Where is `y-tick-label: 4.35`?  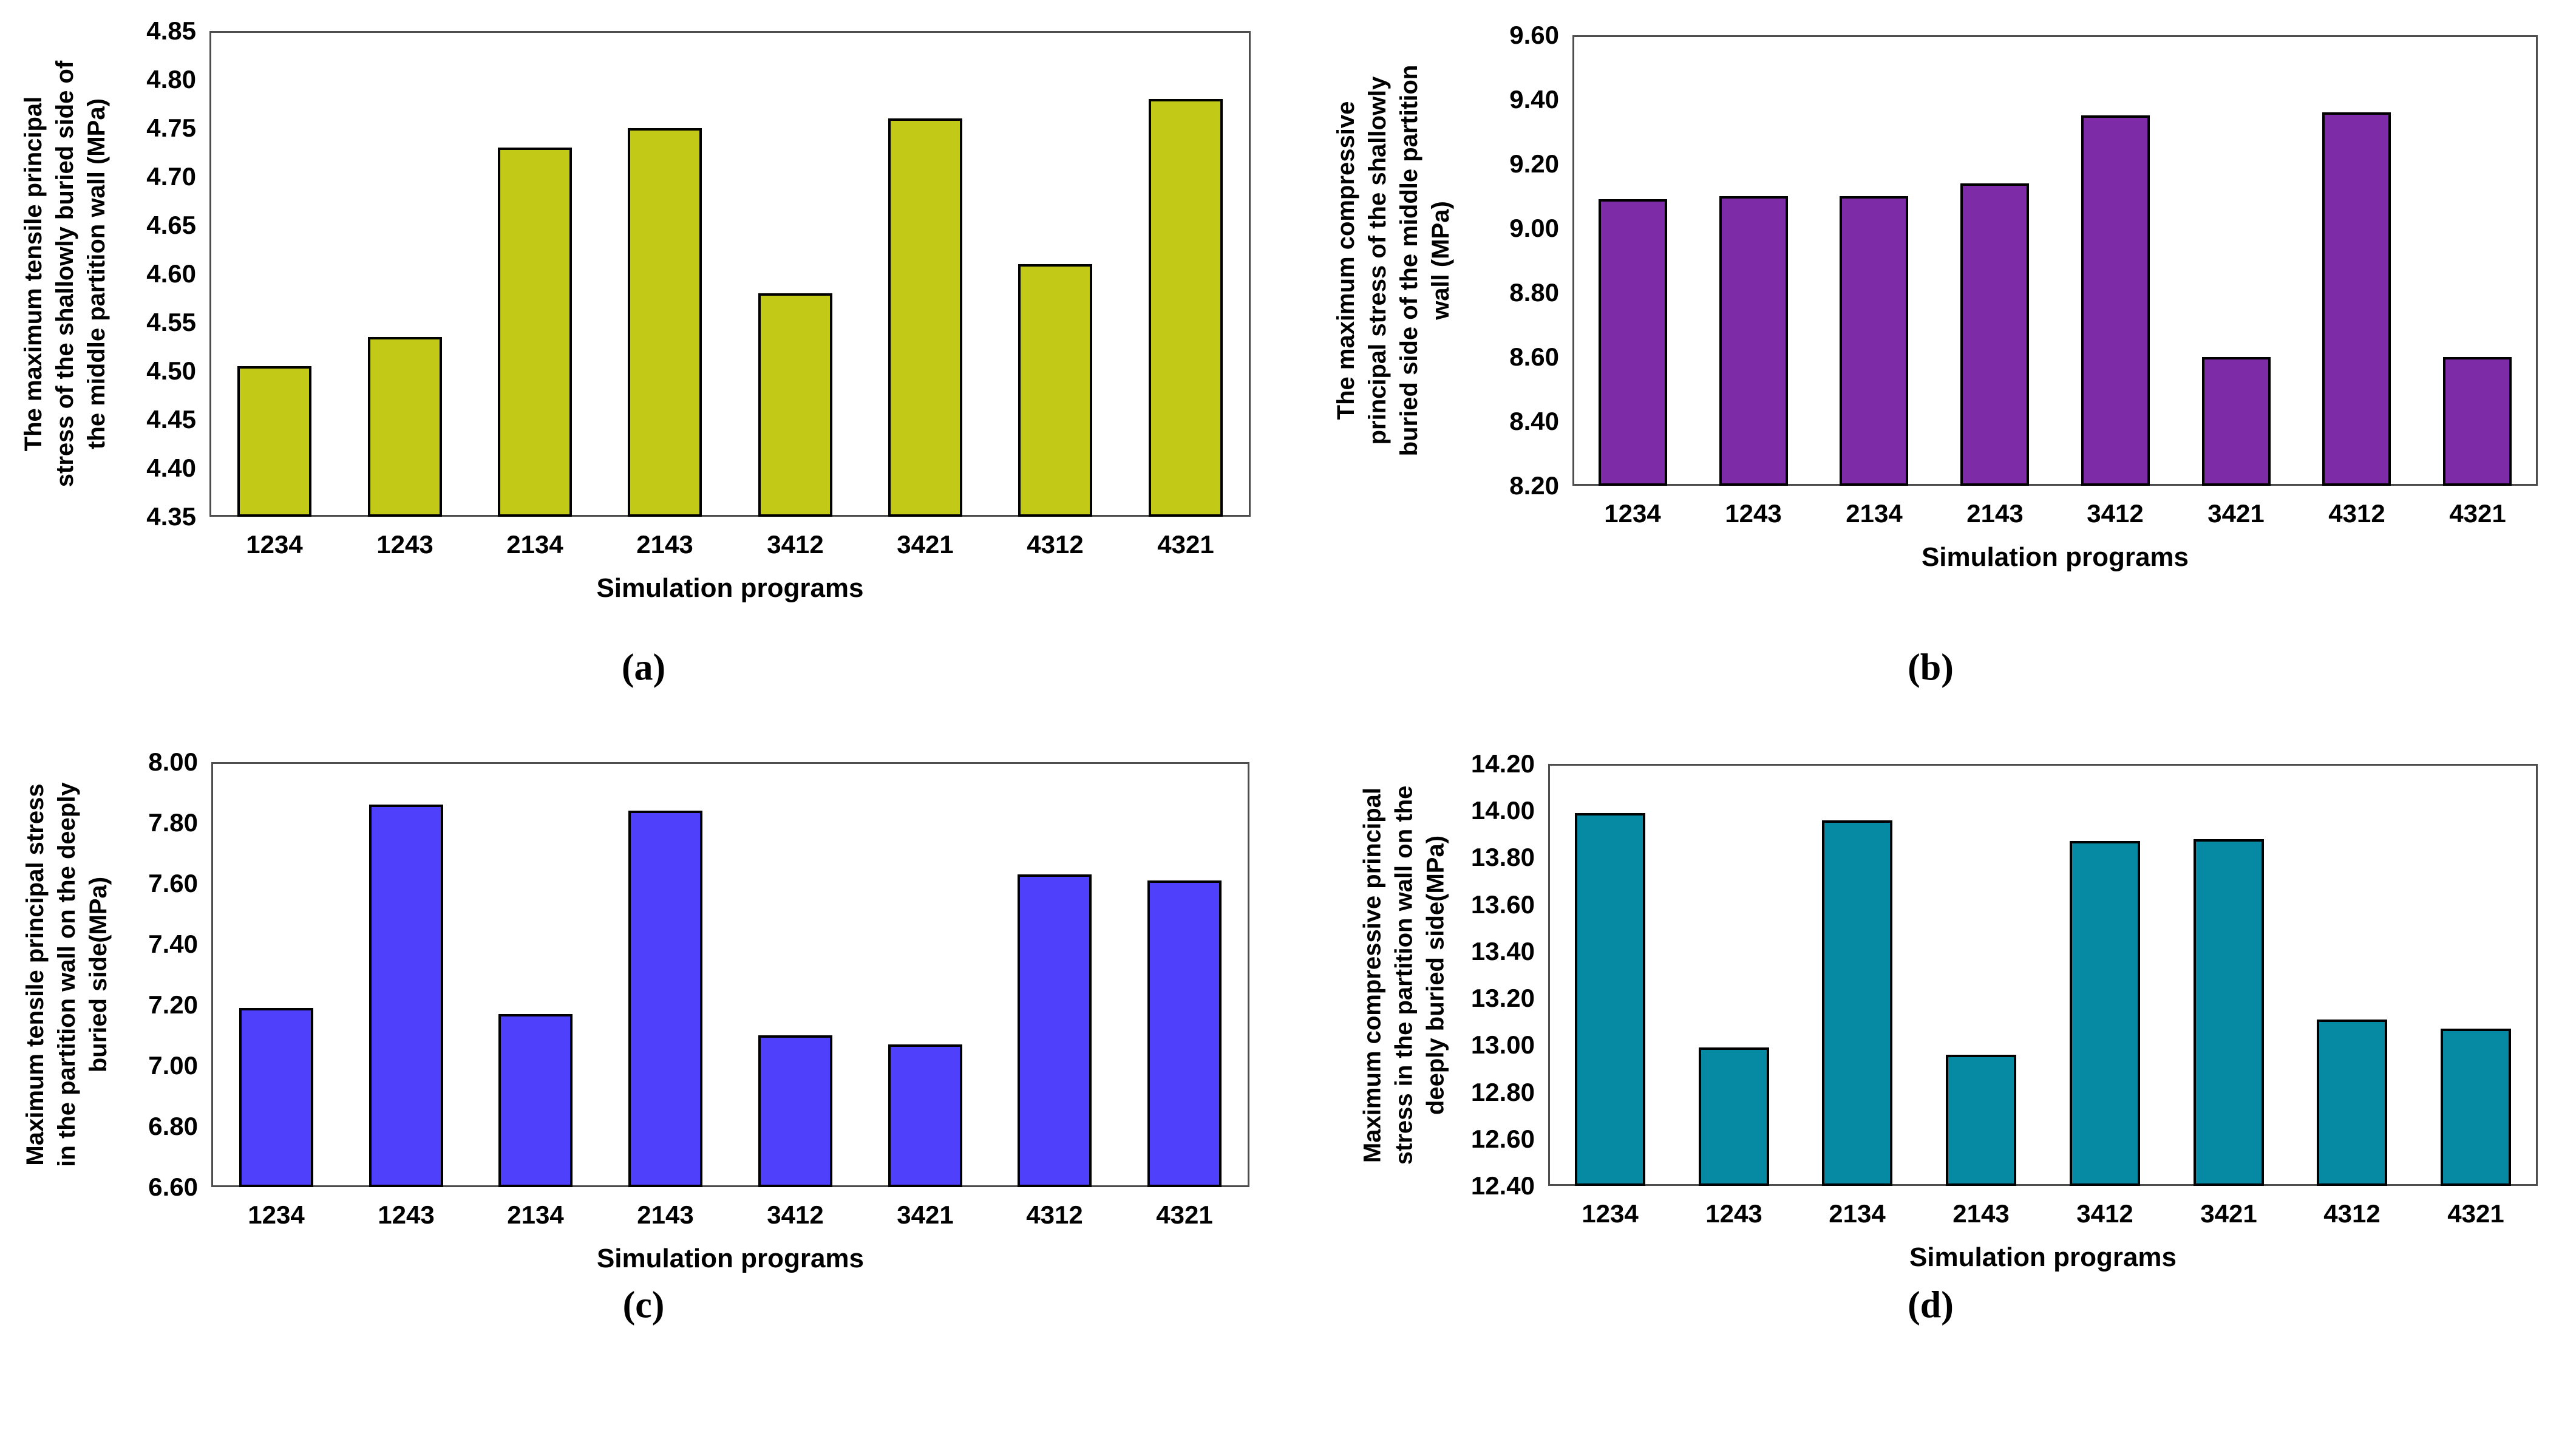
y-tick-label: 4.35 is located at coordinates (171, 516).